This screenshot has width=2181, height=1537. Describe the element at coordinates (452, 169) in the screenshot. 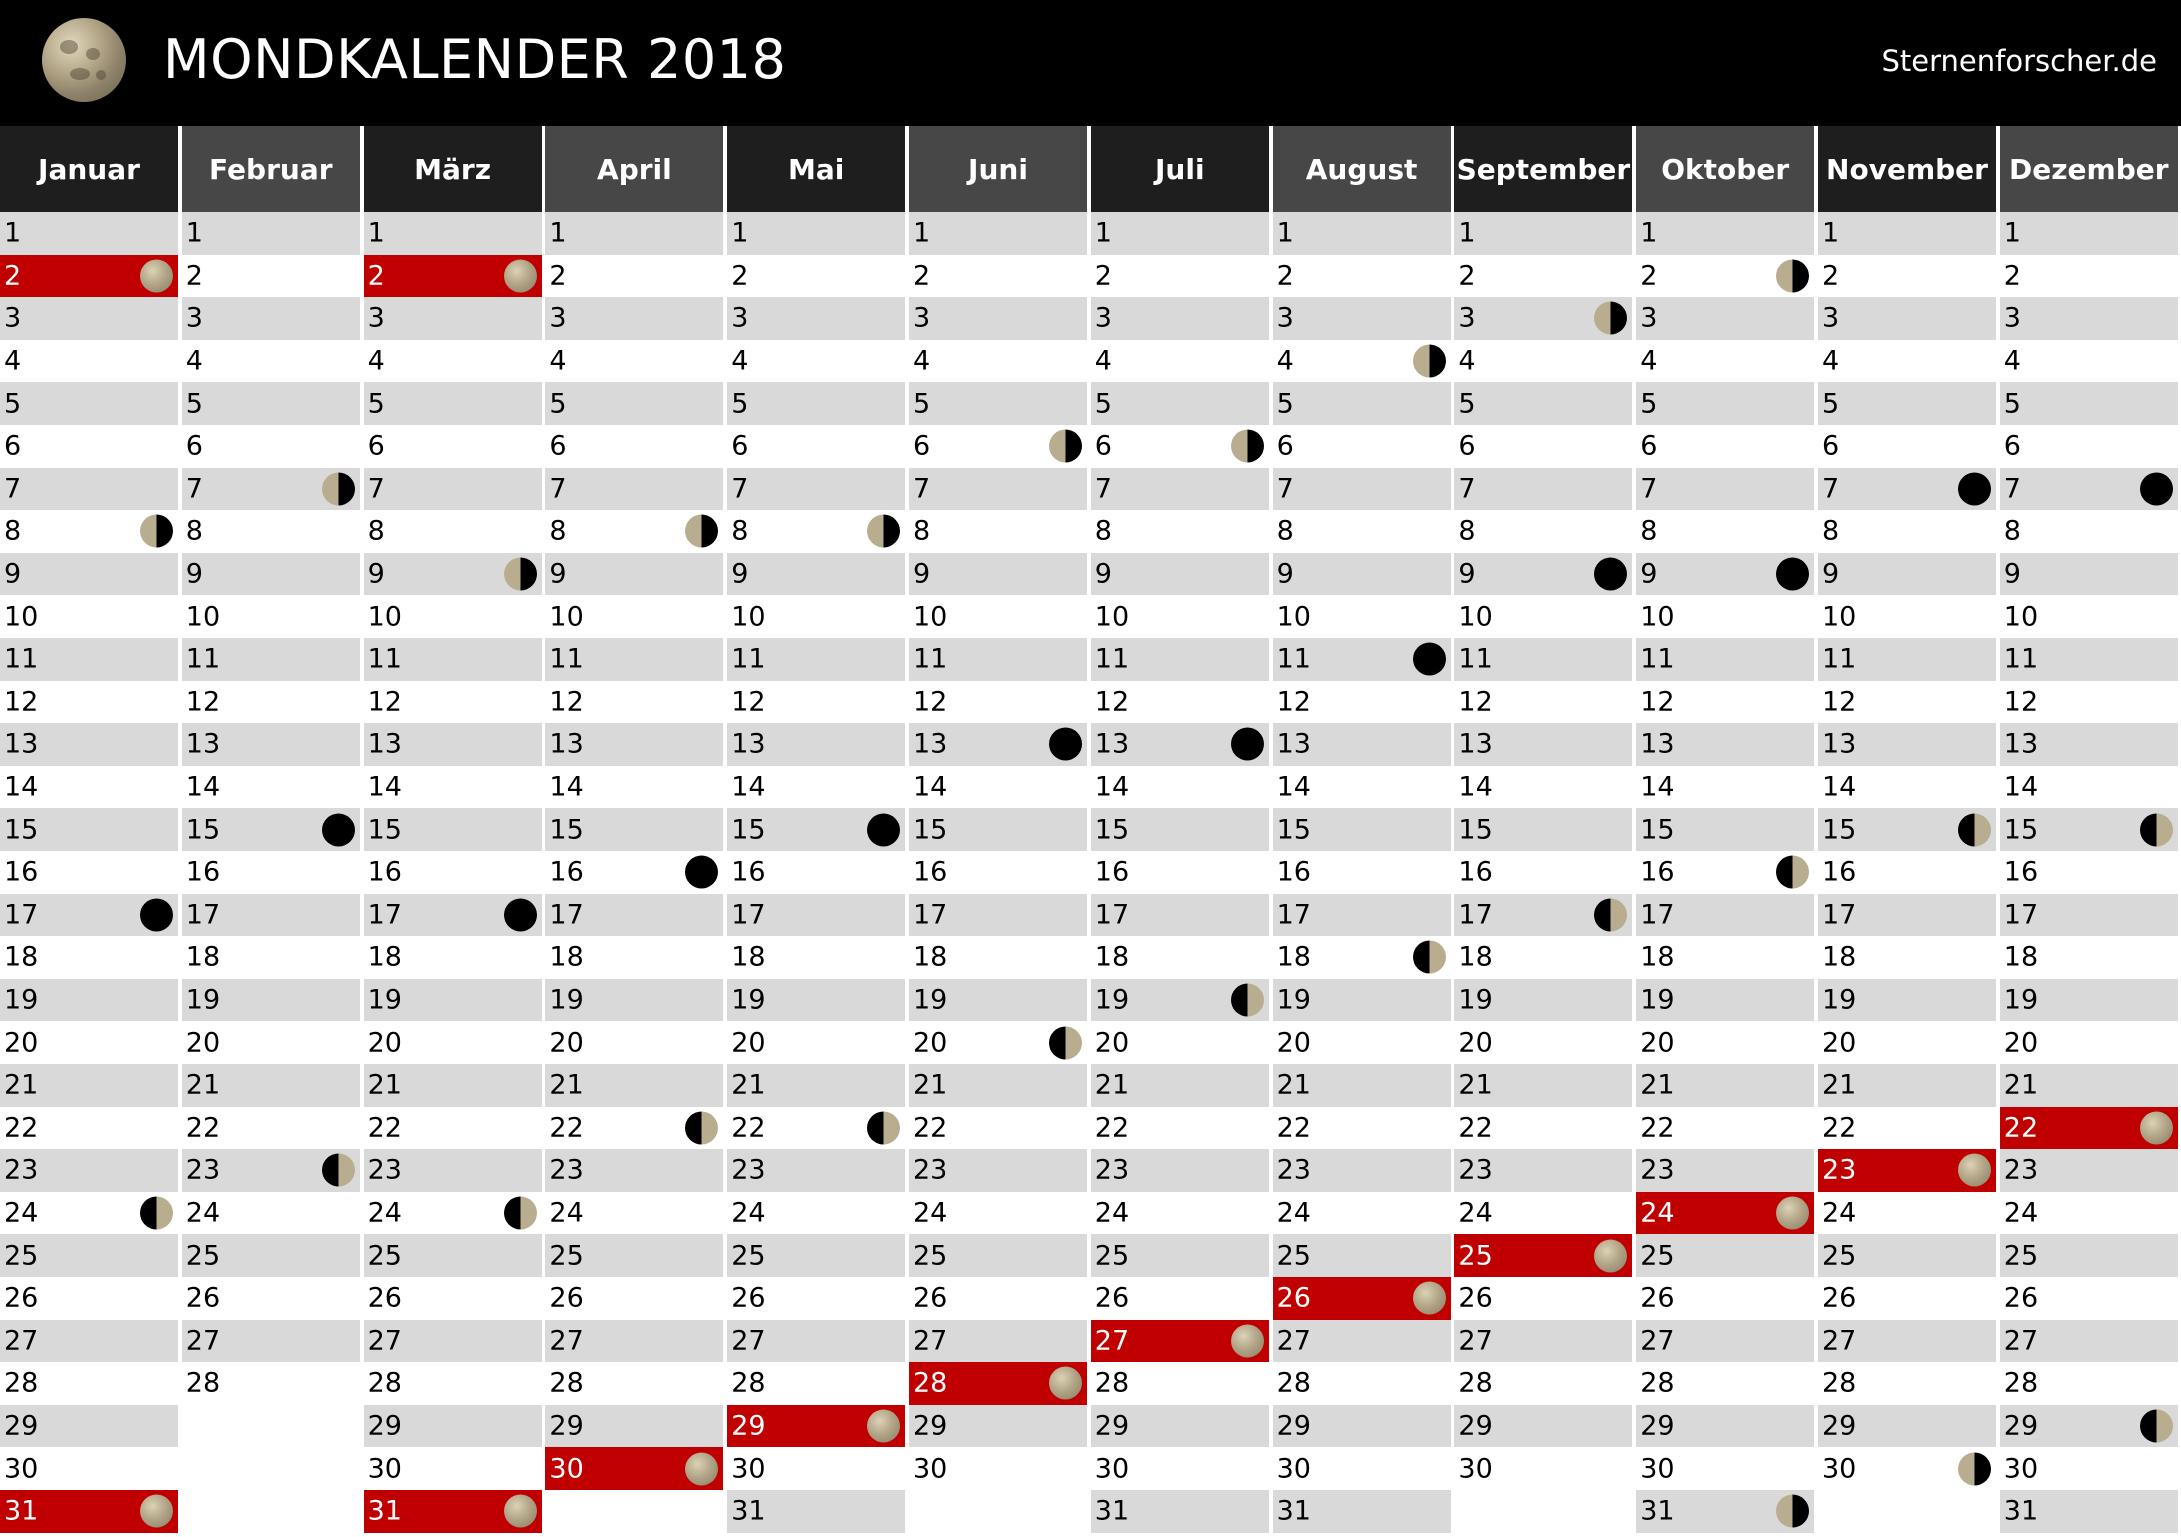

I see `month-header: März` at that location.